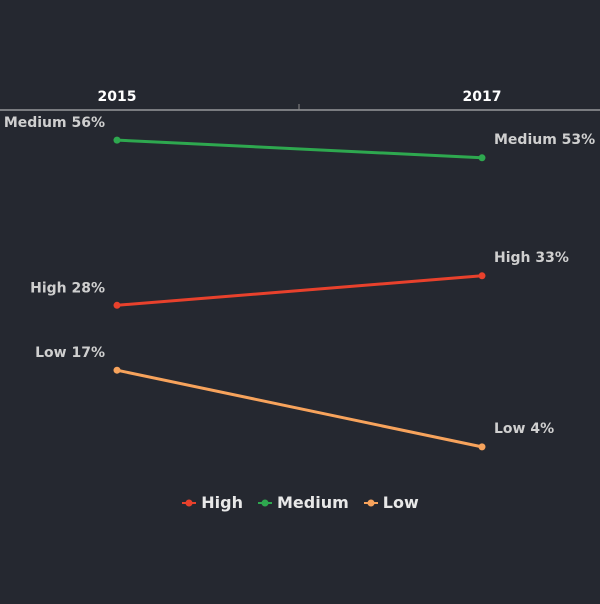  What do you see at coordinates (299, 290) in the screenshot?
I see `series-line-high` at bounding box center [299, 290].